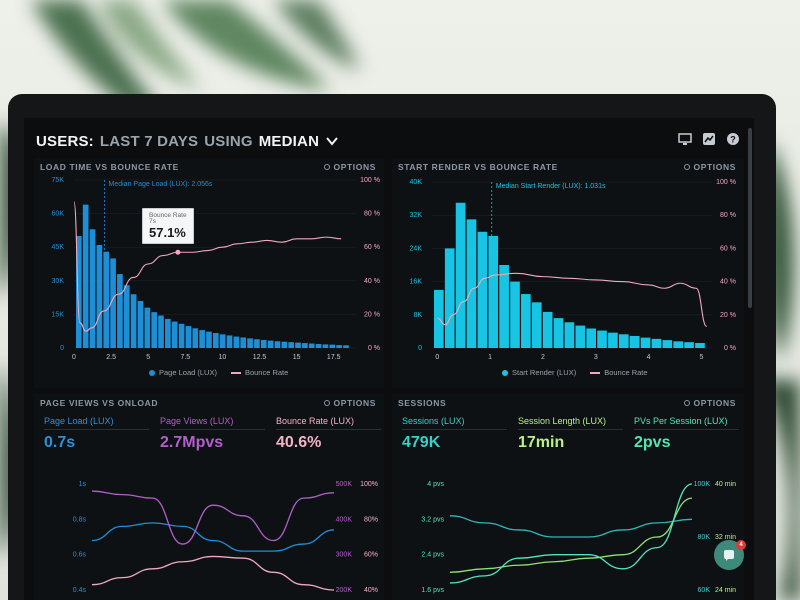 This screenshot has width=800, height=600. I want to click on y-tick-label: 24K, so click(416, 248).